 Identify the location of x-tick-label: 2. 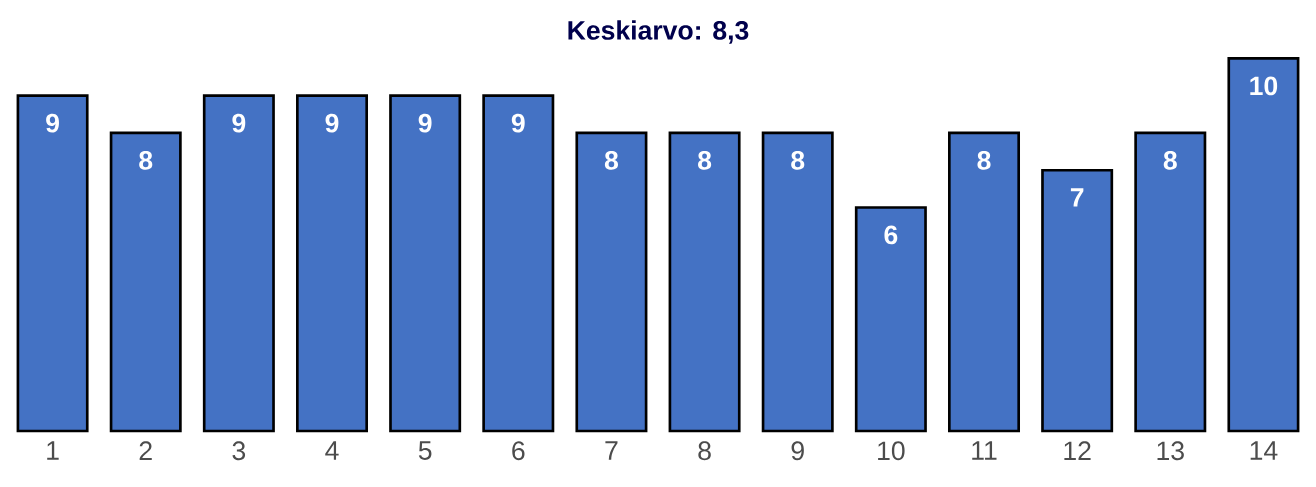
(145, 450).